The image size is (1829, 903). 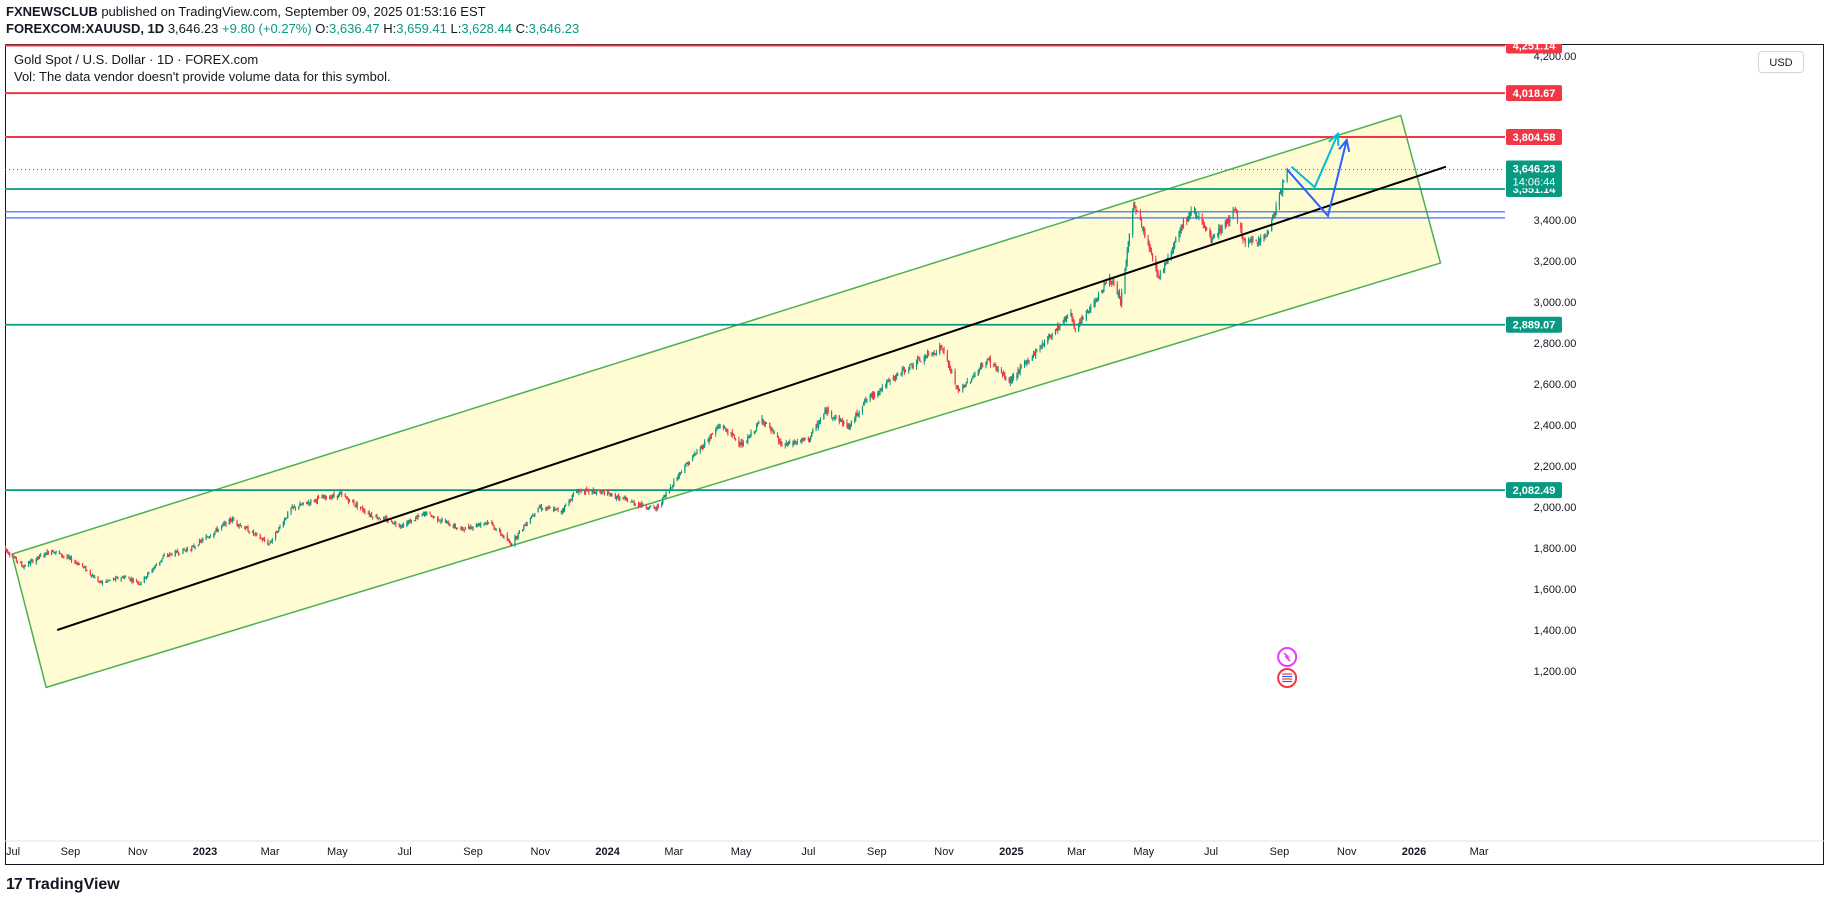 I want to click on time-tick-label: 2023, so click(x=205, y=852).